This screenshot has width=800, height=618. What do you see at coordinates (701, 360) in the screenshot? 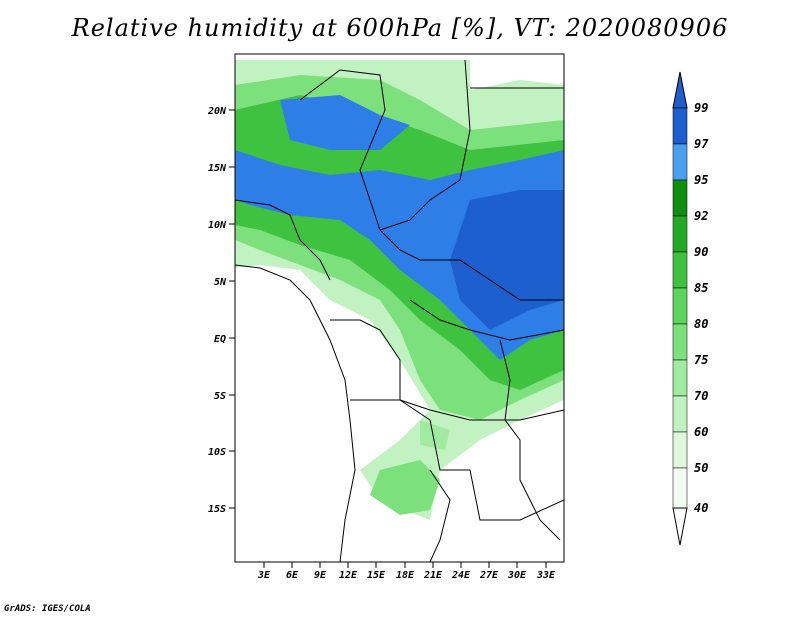
I see `colorbar-label: 75` at bounding box center [701, 360].